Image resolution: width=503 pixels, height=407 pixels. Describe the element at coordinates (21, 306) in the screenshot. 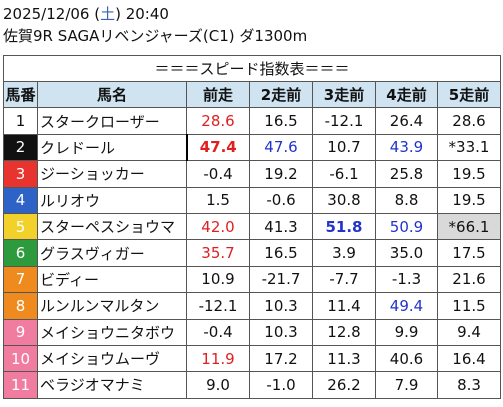

I see `horse-number: 8` at that location.